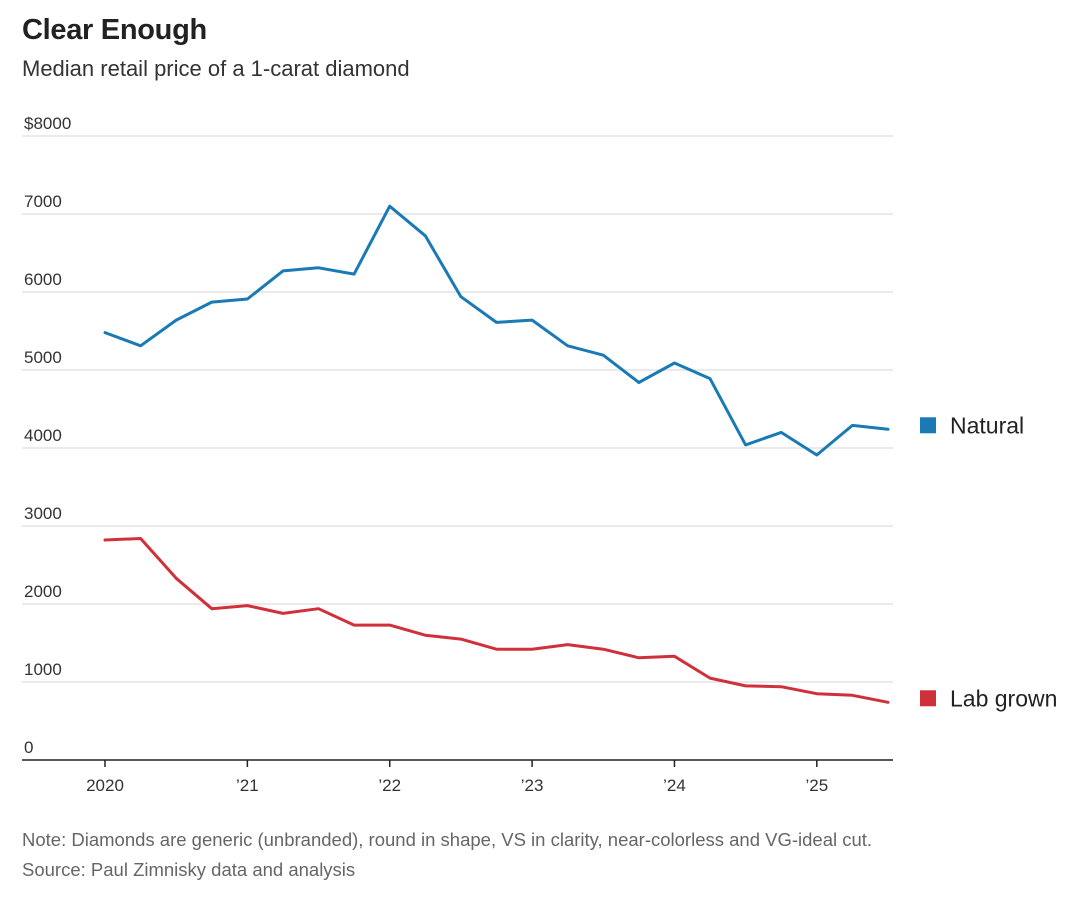  Describe the element at coordinates (43, 201) in the screenshot. I see `y-tick-label-7000: 7000` at that location.